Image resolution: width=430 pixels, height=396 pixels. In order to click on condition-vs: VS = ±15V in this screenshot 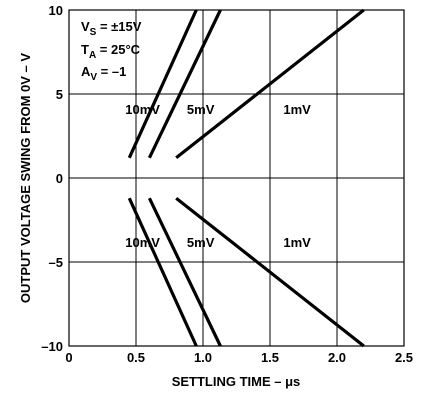, I will do `click(111, 28)`.